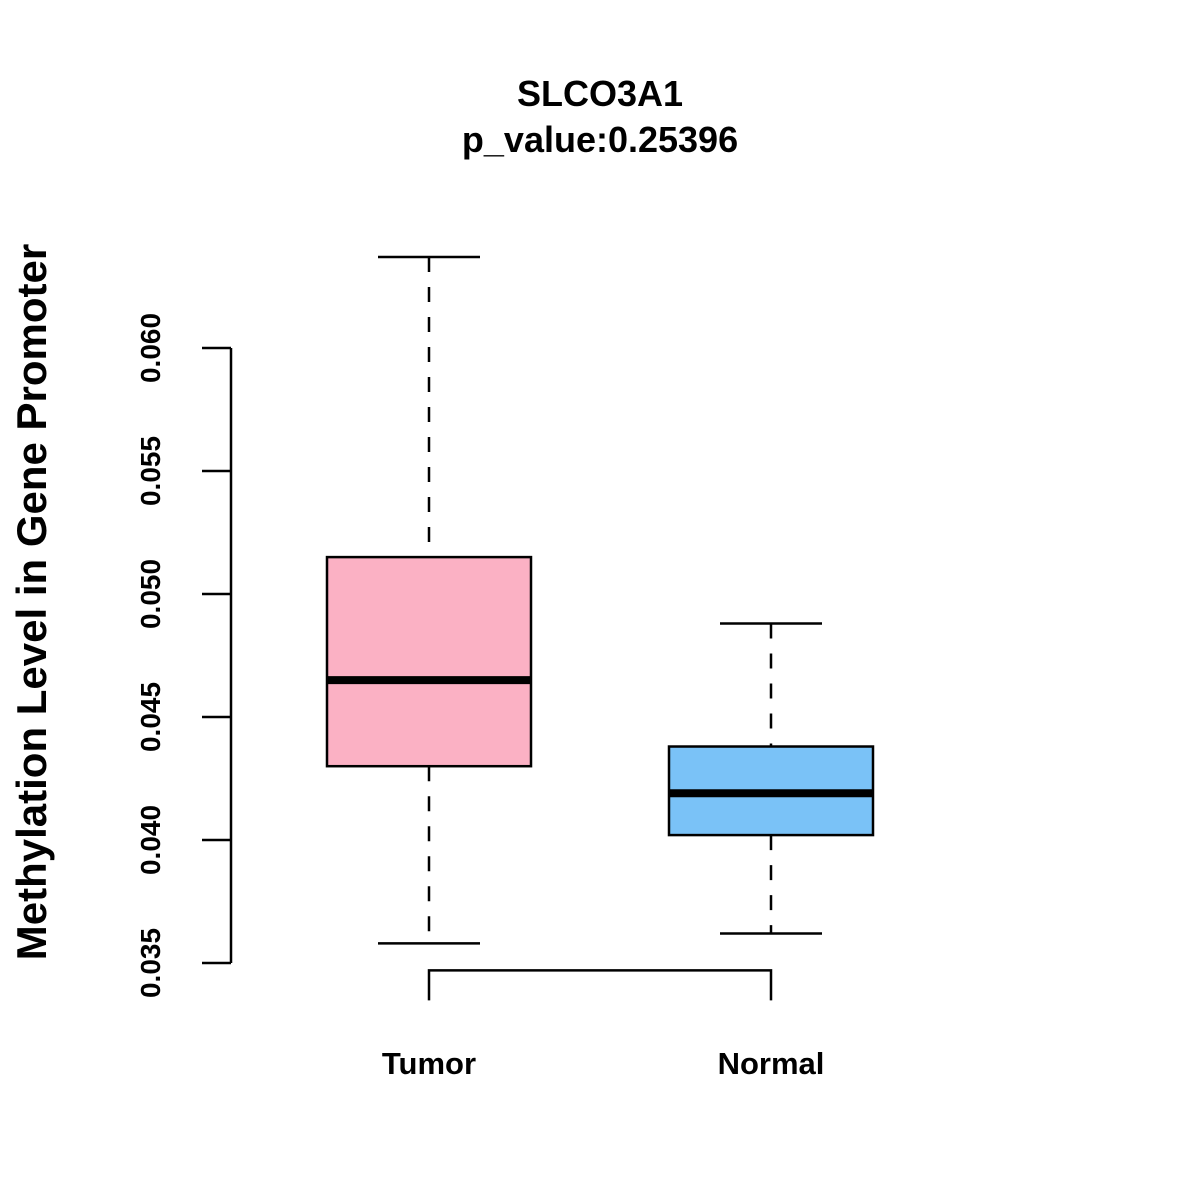 The image size is (1200, 1200). I want to click on comparison-bracket, so click(600, 985).